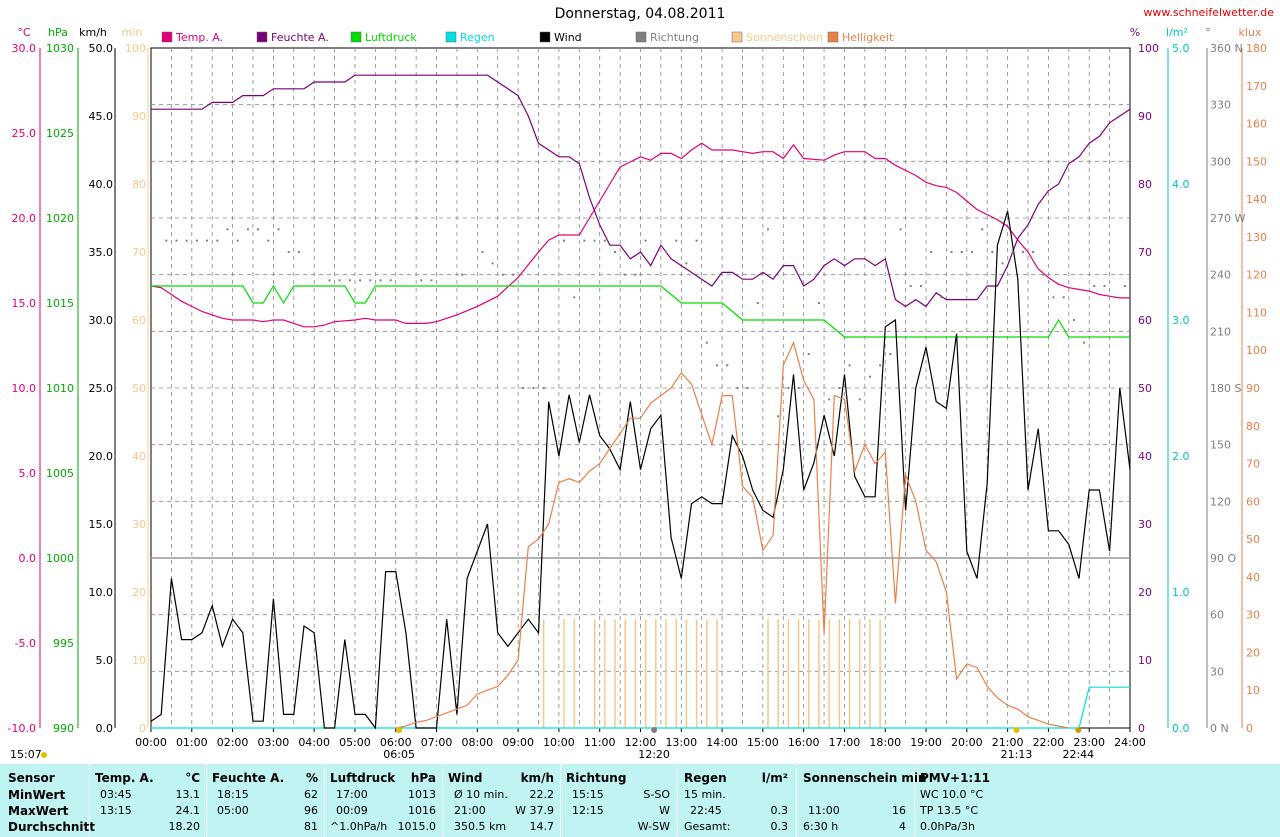 The width and height of the screenshot is (1280, 837). What do you see at coordinates (1078, 730) in the screenshot?
I see `marker-moon-icon` at bounding box center [1078, 730].